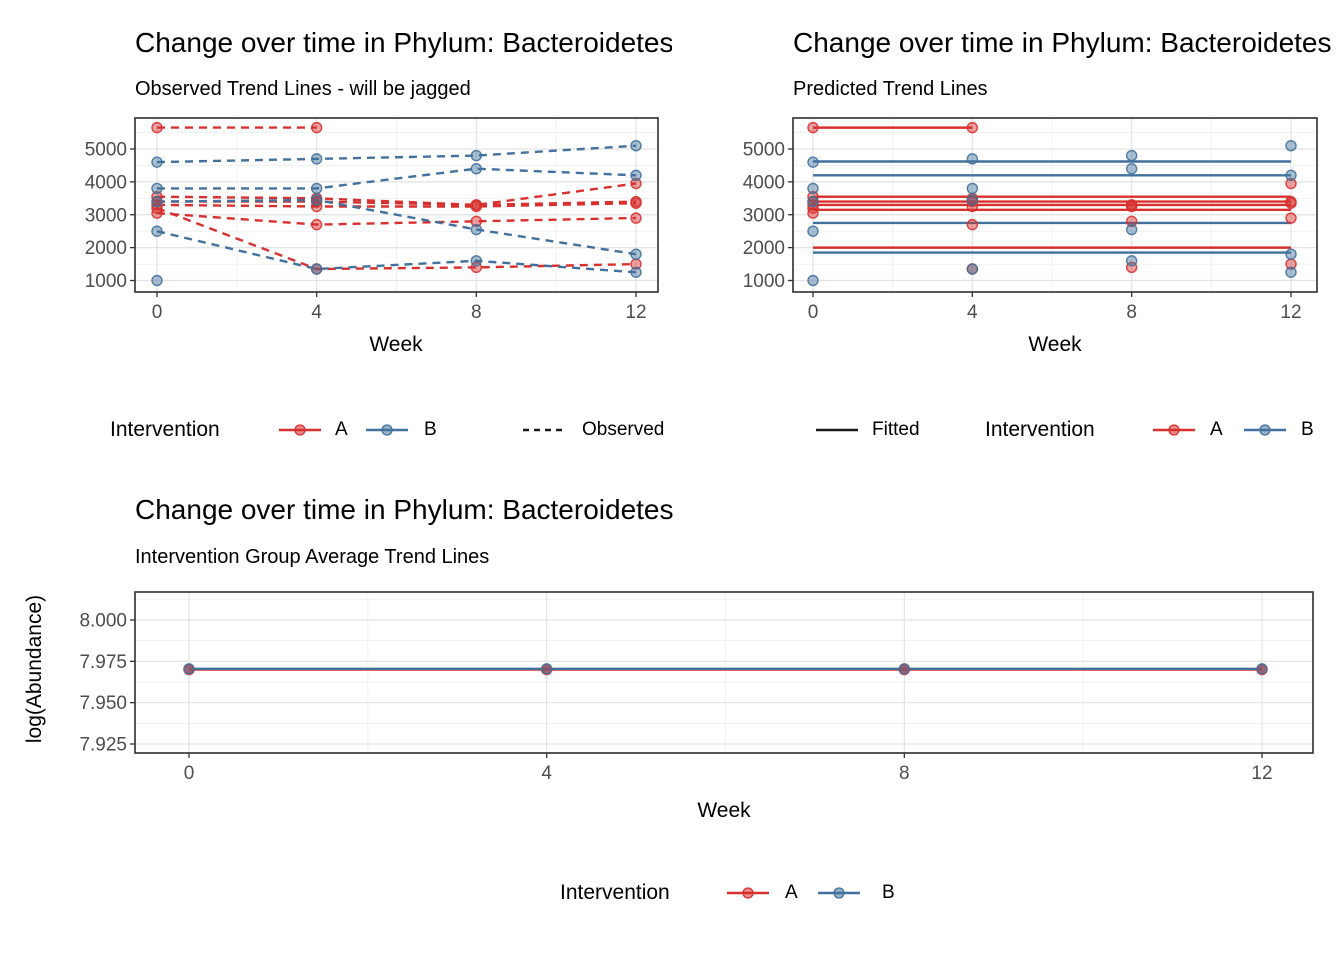 This screenshot has width=1344, height=960. I want to click on svg-text: 7.975, so click(103, 662).